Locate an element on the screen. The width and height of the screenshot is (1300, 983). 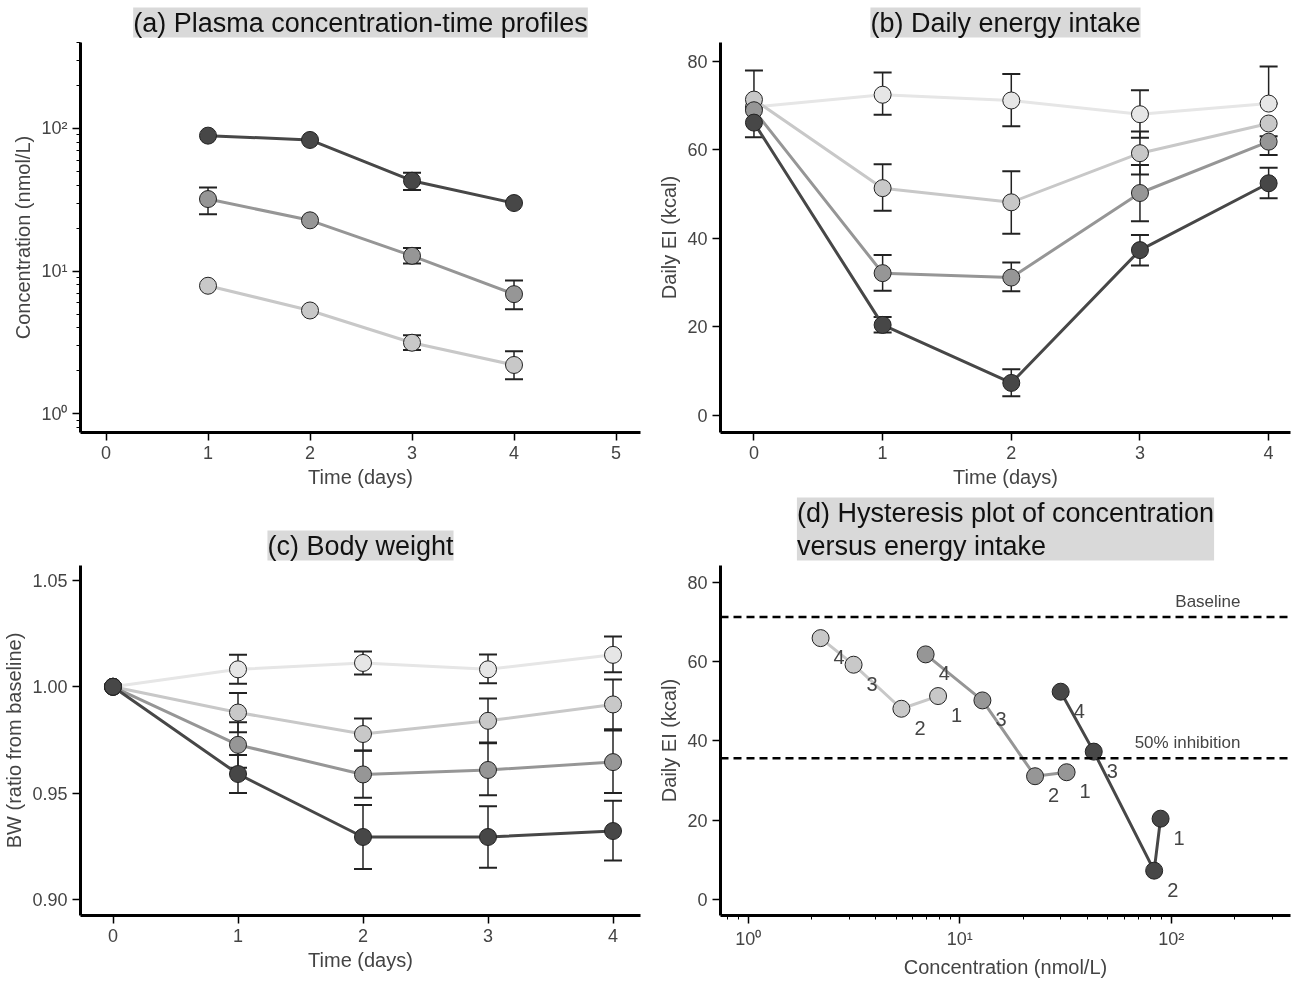
x-tick-label: 10² is located at coordinates (1171, 938).